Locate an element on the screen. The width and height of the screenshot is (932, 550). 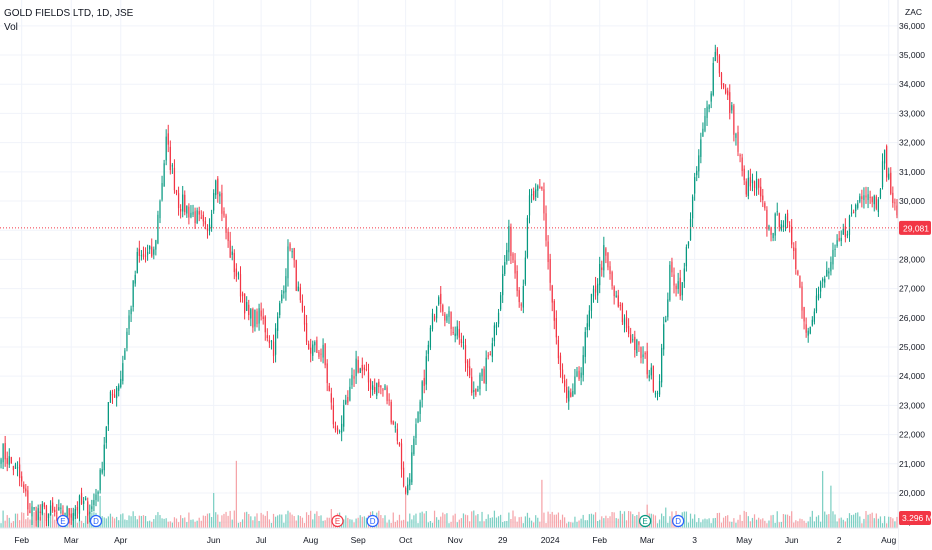
y-tick-label: 20,000 is located at coordinates (912, 493).